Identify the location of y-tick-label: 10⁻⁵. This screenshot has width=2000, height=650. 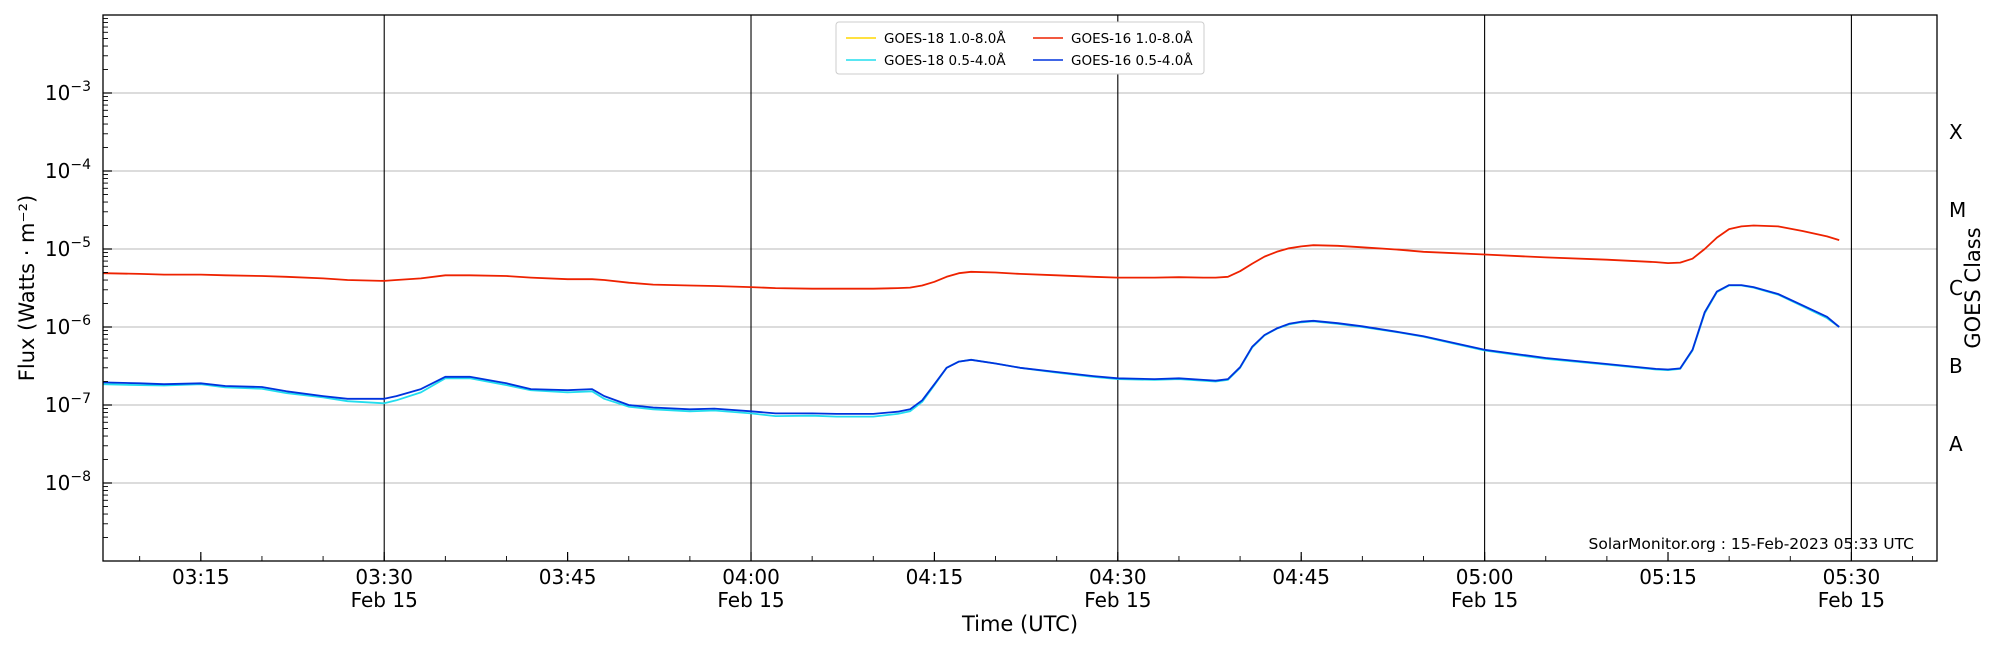
(68, 248).